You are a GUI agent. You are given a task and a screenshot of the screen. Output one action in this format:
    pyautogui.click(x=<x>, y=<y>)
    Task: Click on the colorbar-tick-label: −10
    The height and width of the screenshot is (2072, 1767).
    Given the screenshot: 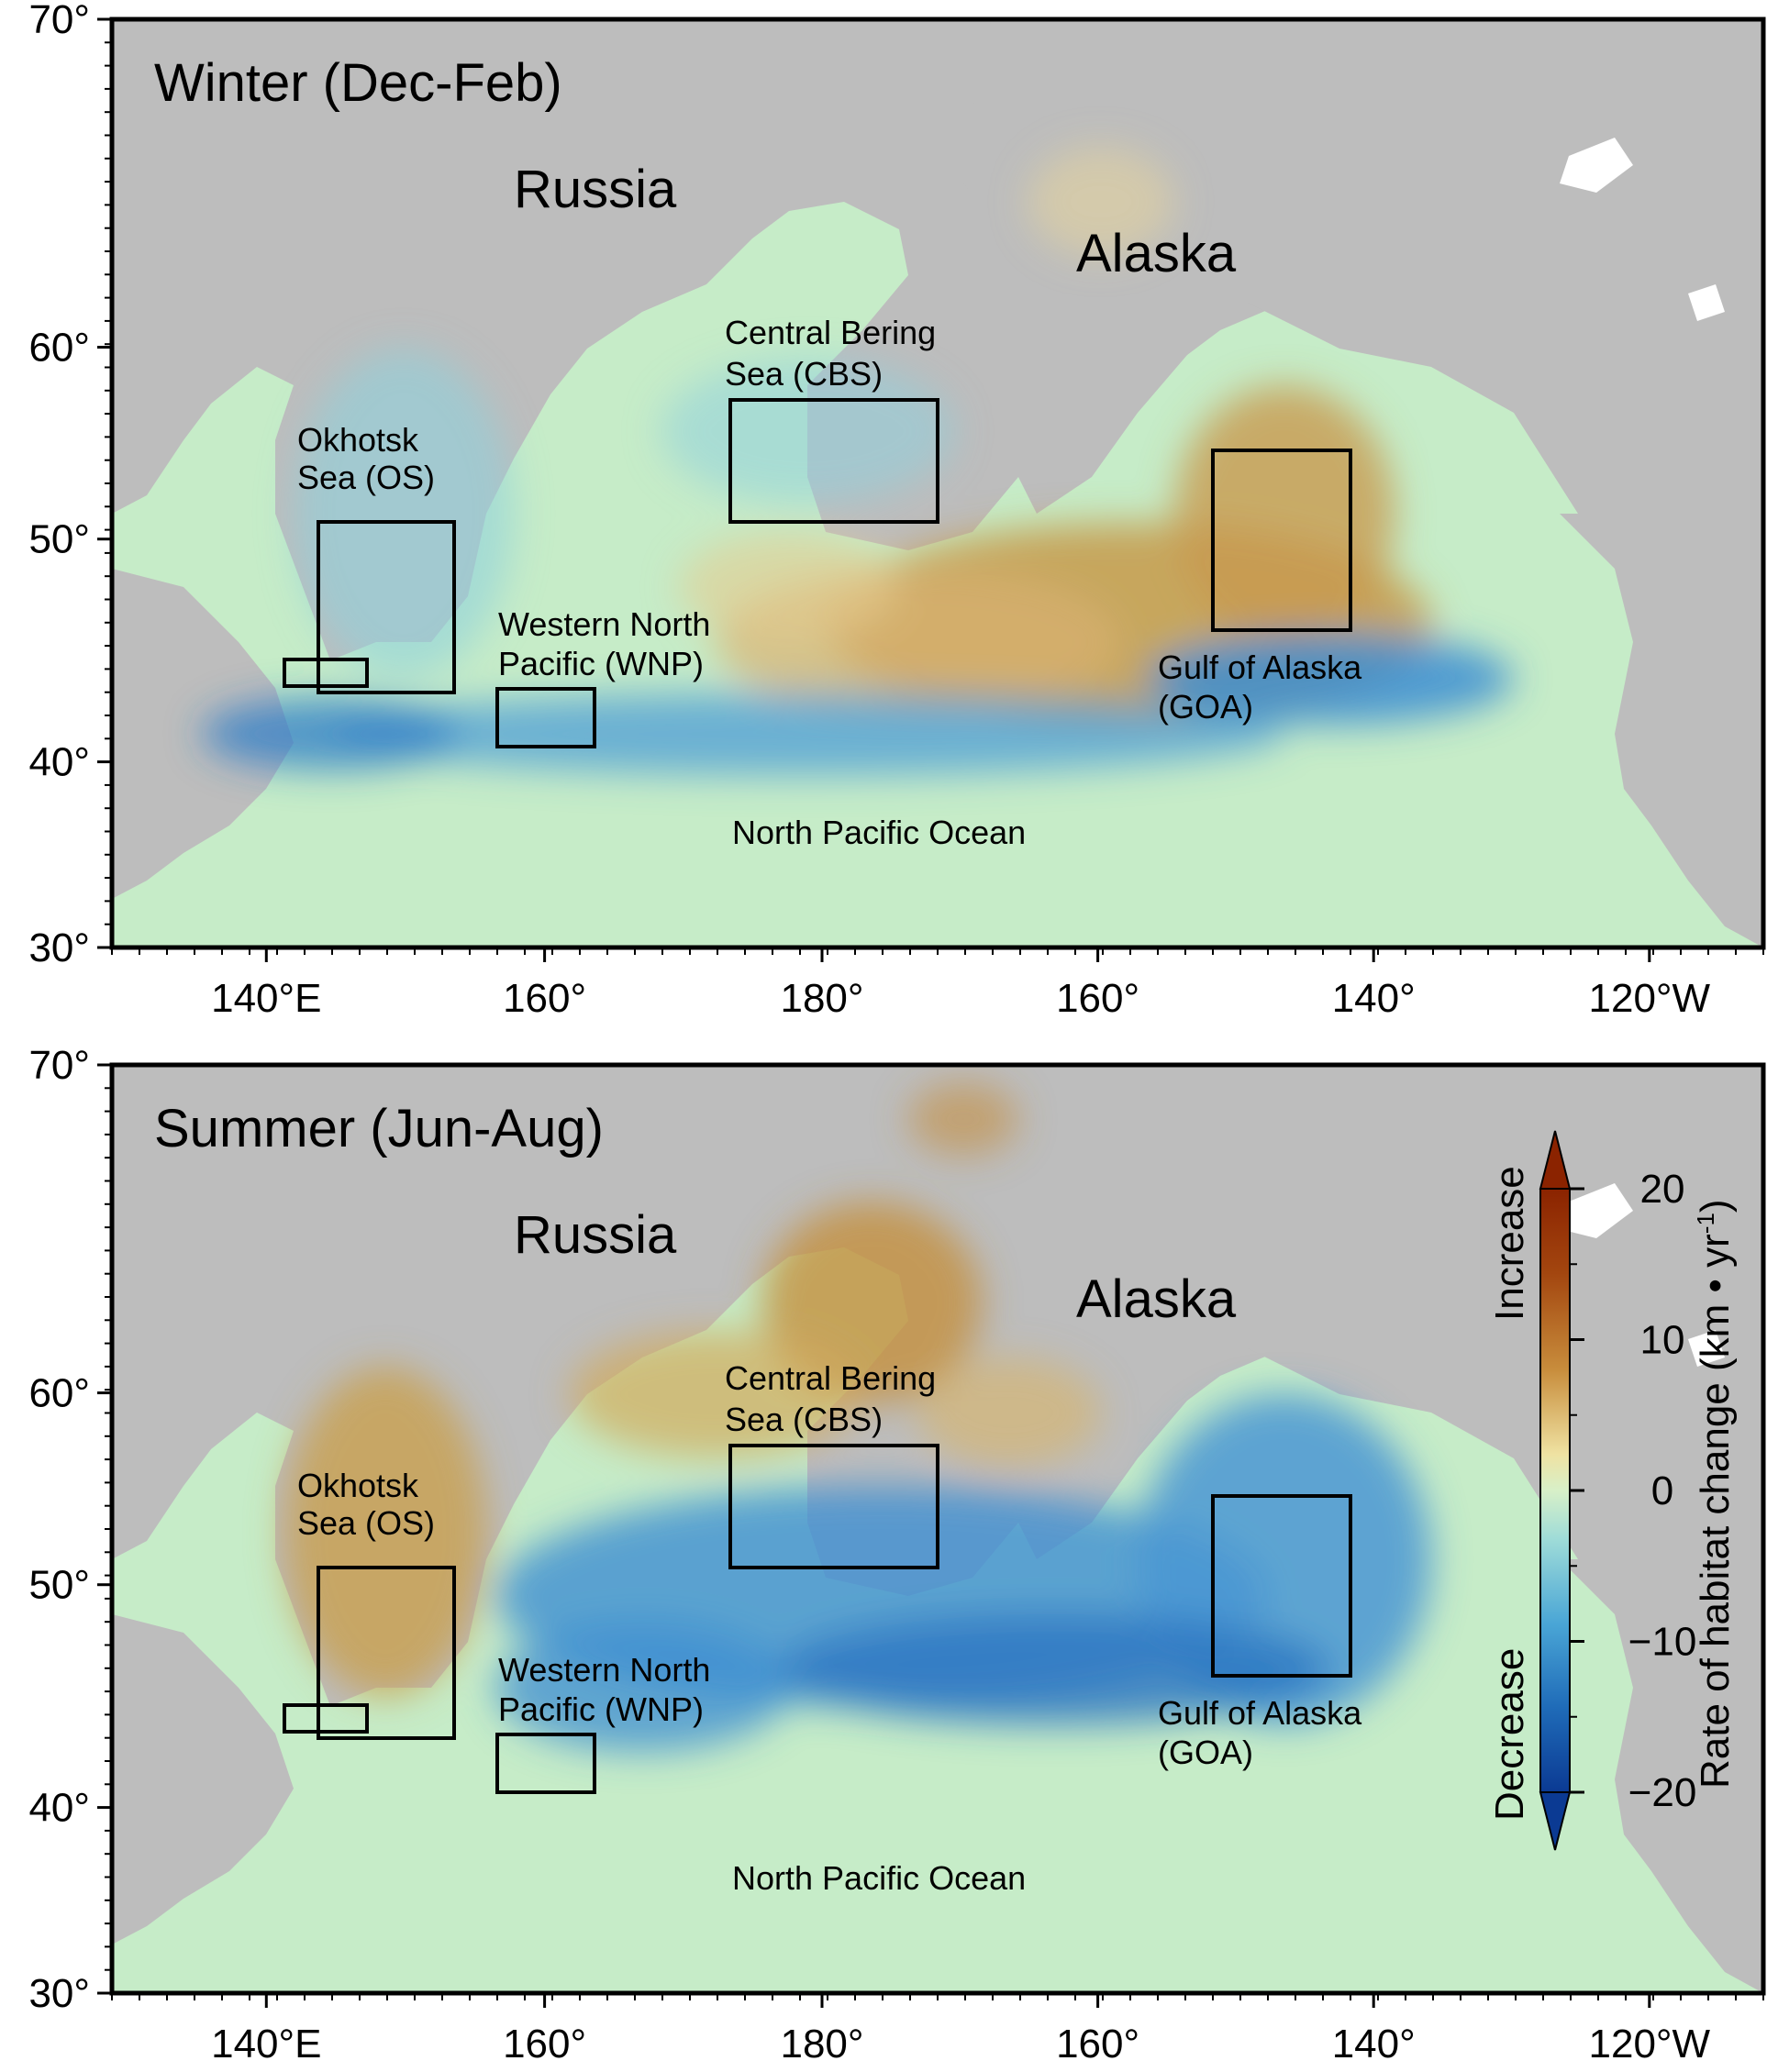 What is the action you would take?
    pyautogui.click(x=1663, y=1643)
    